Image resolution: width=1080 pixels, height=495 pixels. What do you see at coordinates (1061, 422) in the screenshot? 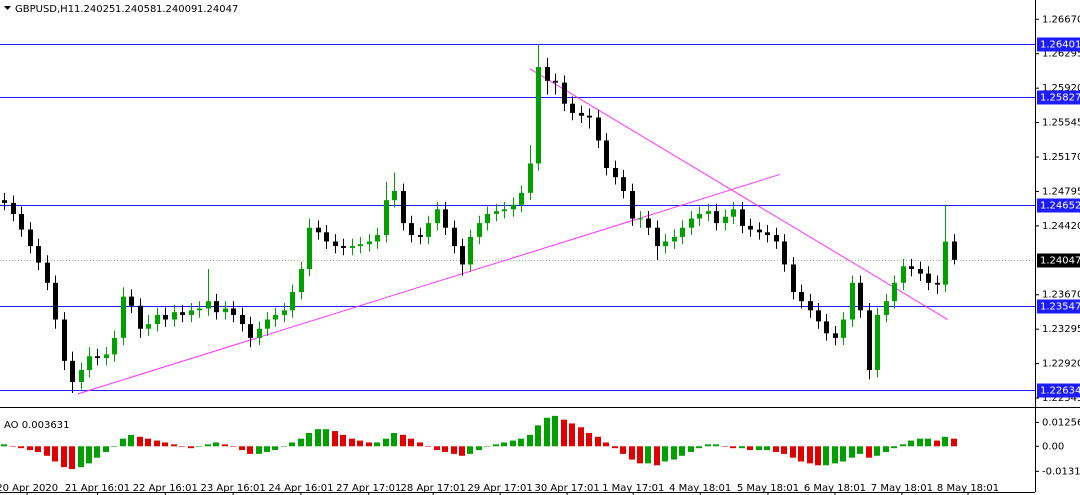
I see `y-tick-label: 0.012567` at bounding box center [1061, 422].